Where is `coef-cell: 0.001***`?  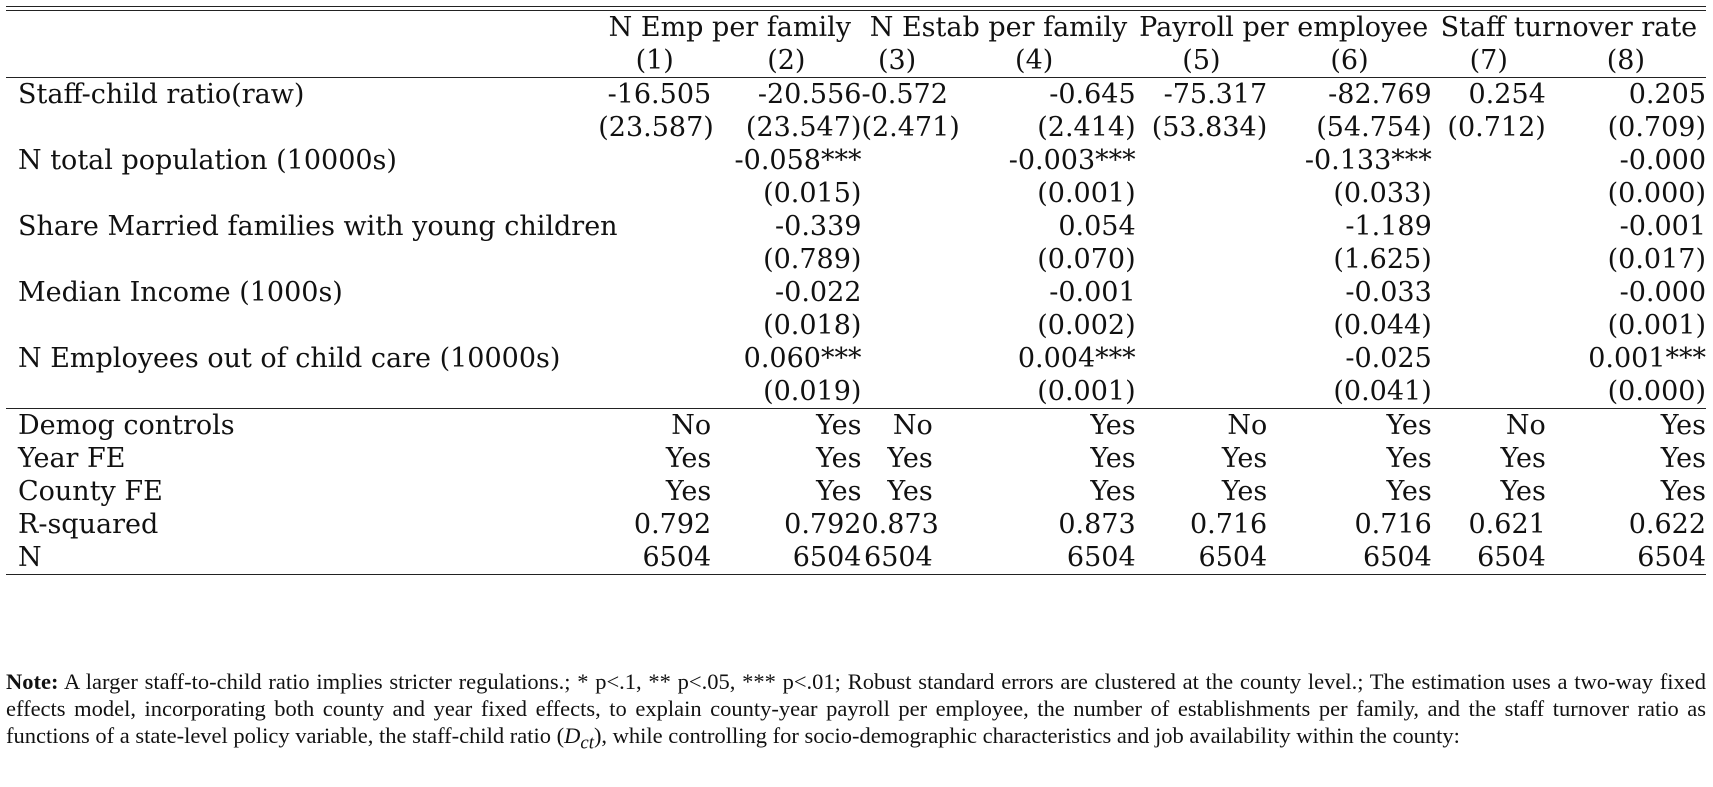
coef-cell: 0.001*** is located at coordinates (1647, 358).